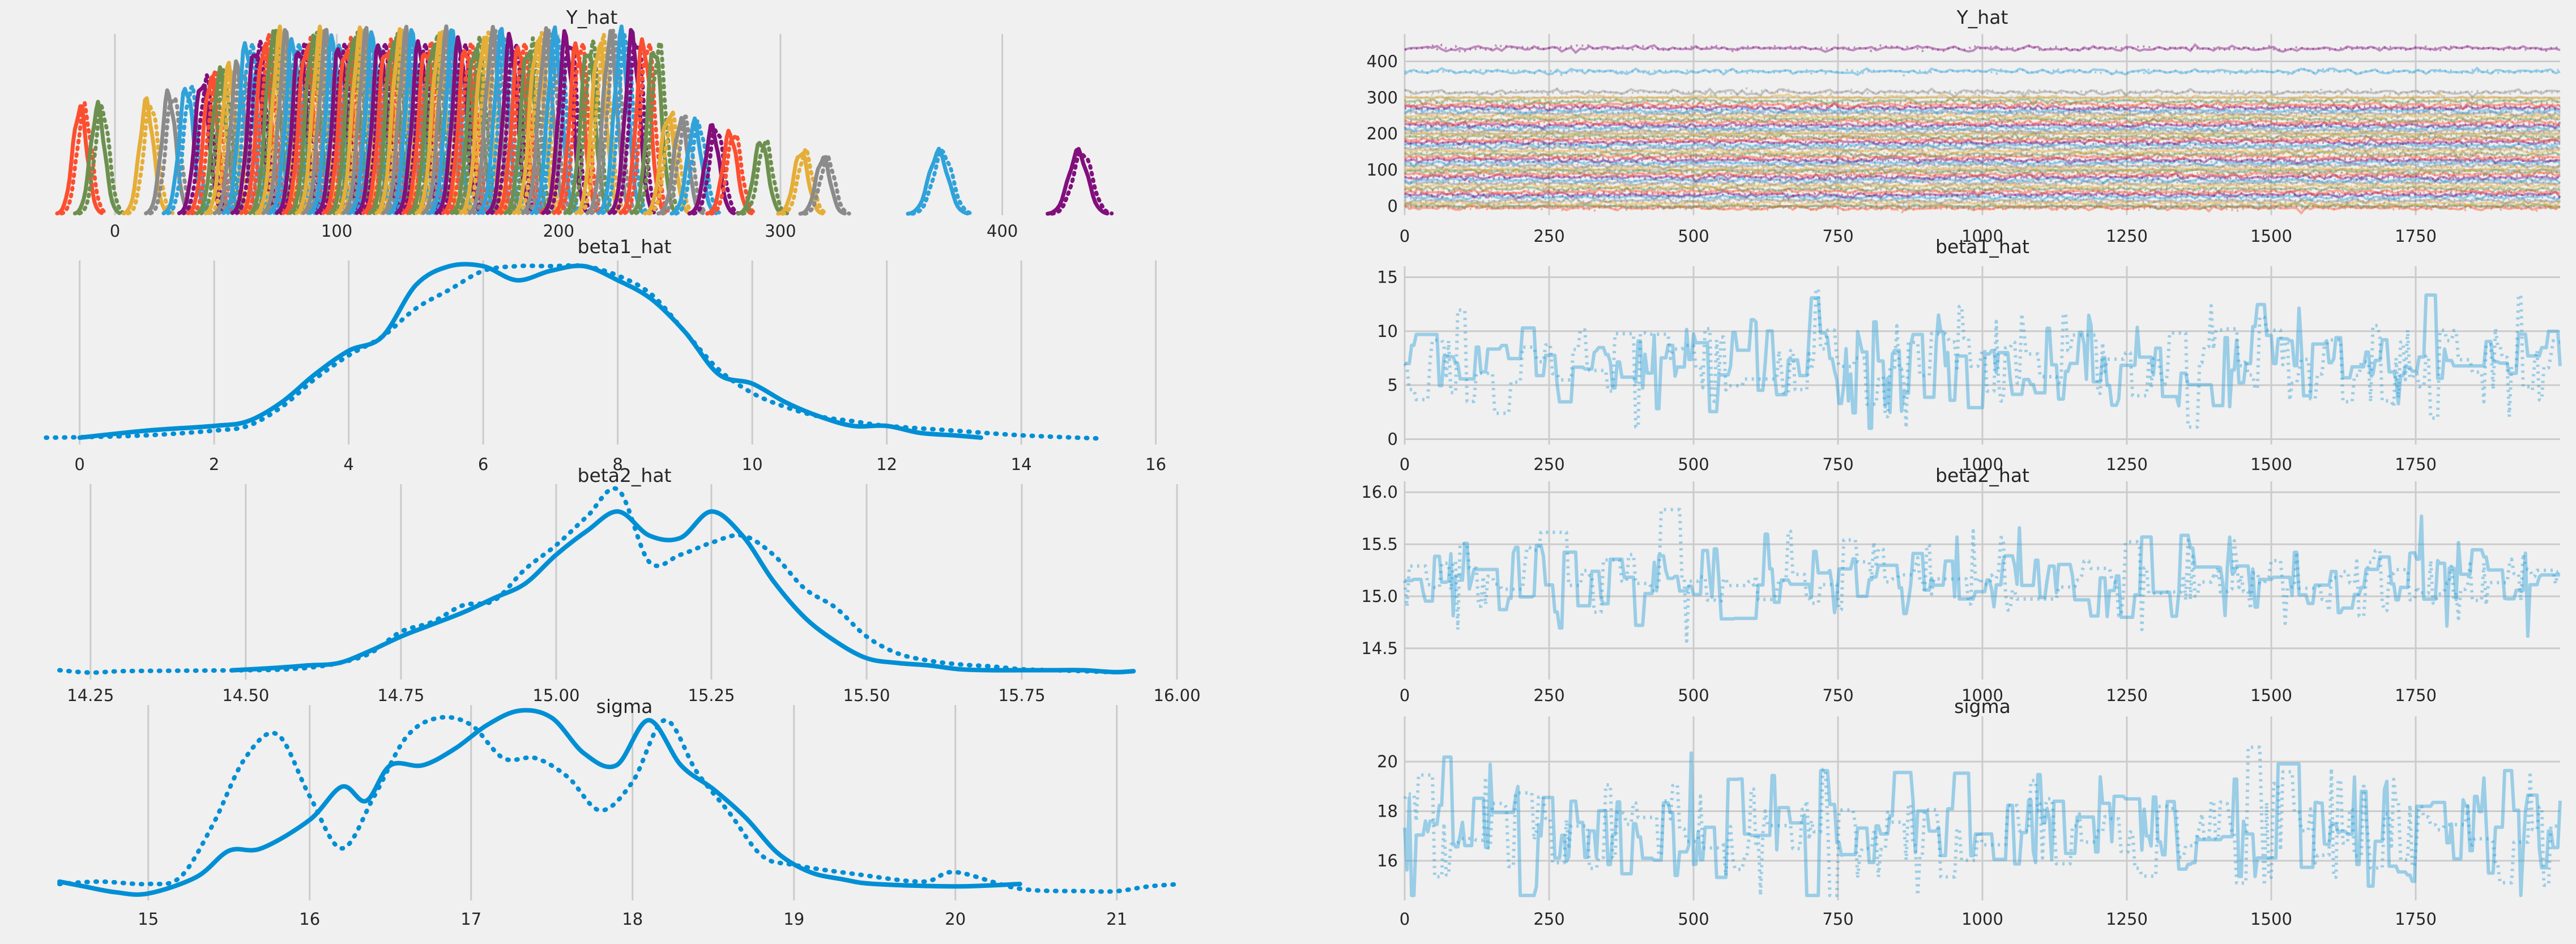  What do you see at coordinates (1387, 811) in the screenshot?
I see `y-tick-label: 18` at bounding box center [1387, 811].